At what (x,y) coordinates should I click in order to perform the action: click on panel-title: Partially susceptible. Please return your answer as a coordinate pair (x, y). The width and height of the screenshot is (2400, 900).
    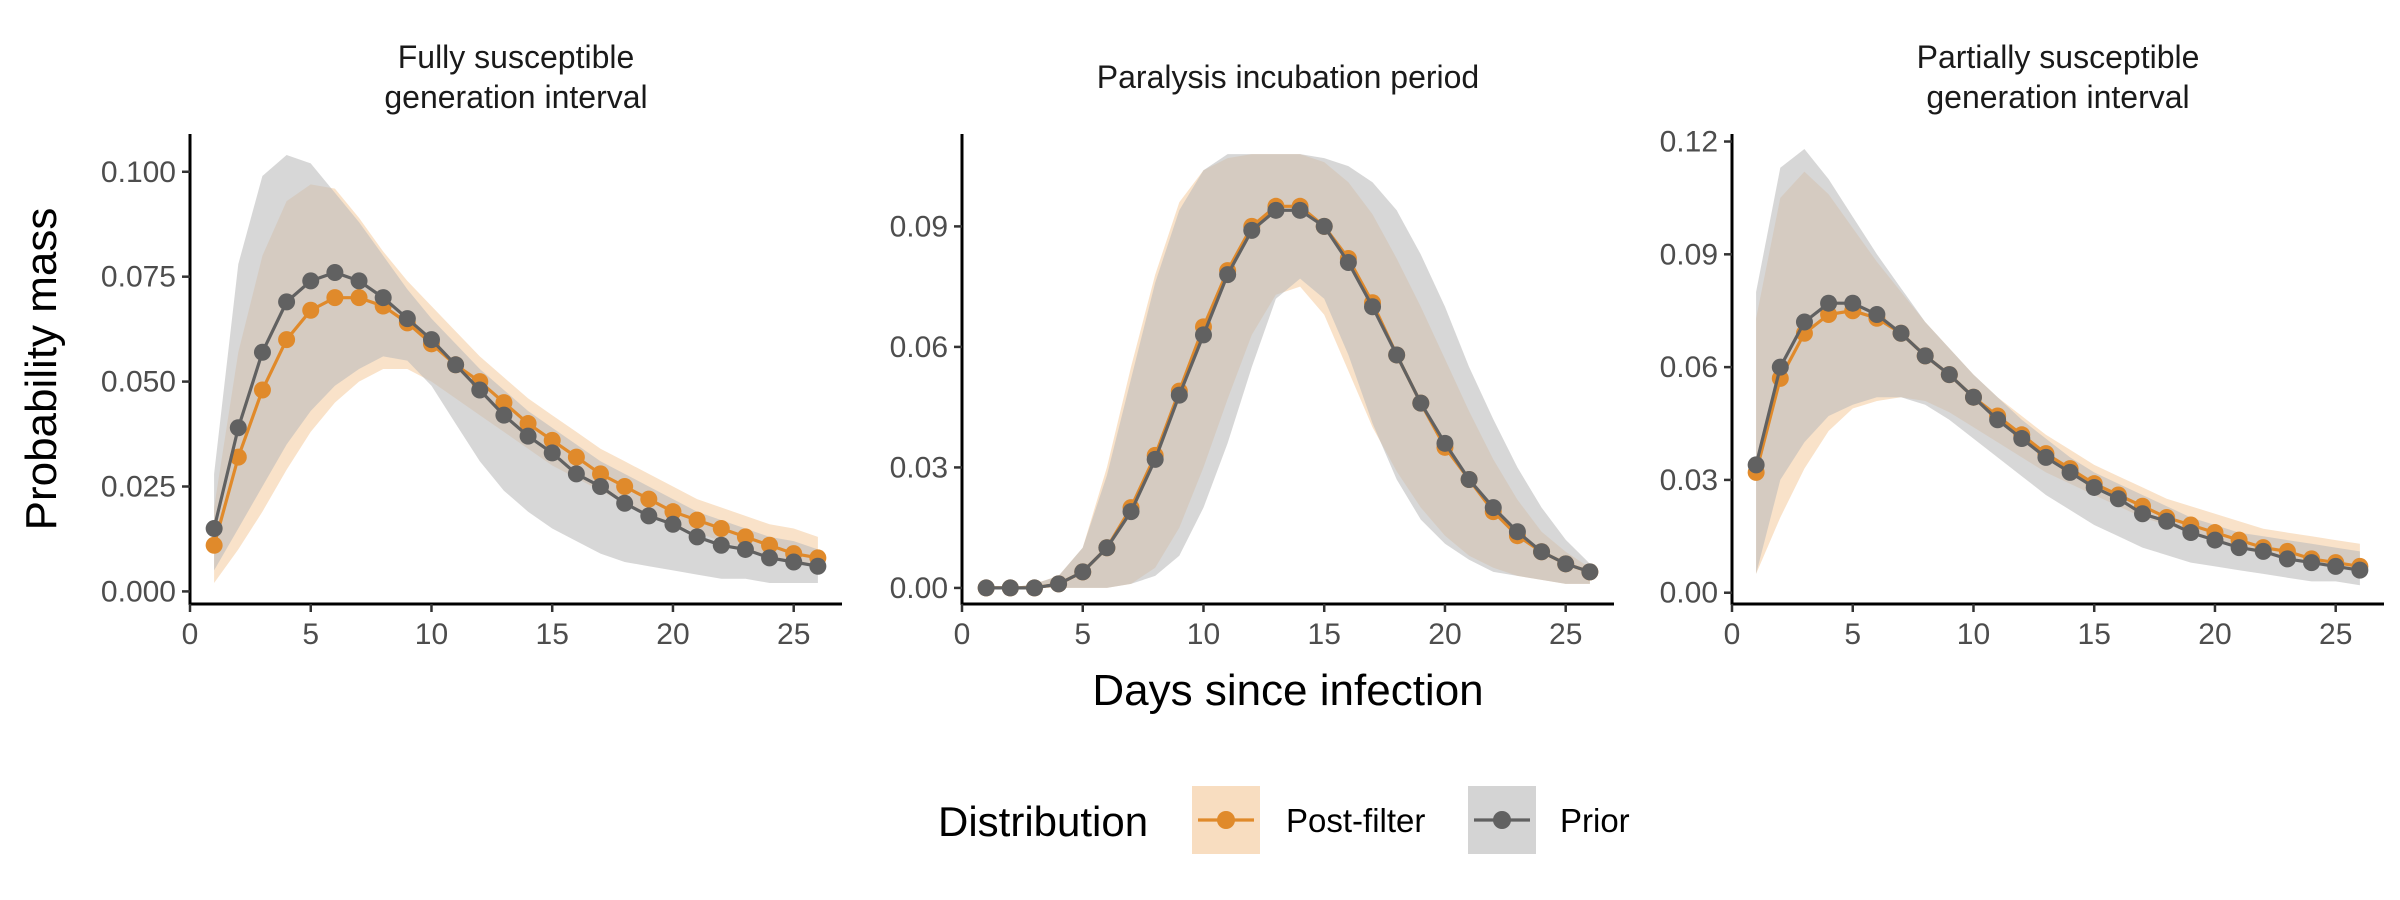
    Looking at the image, I should click on (2058, 57).